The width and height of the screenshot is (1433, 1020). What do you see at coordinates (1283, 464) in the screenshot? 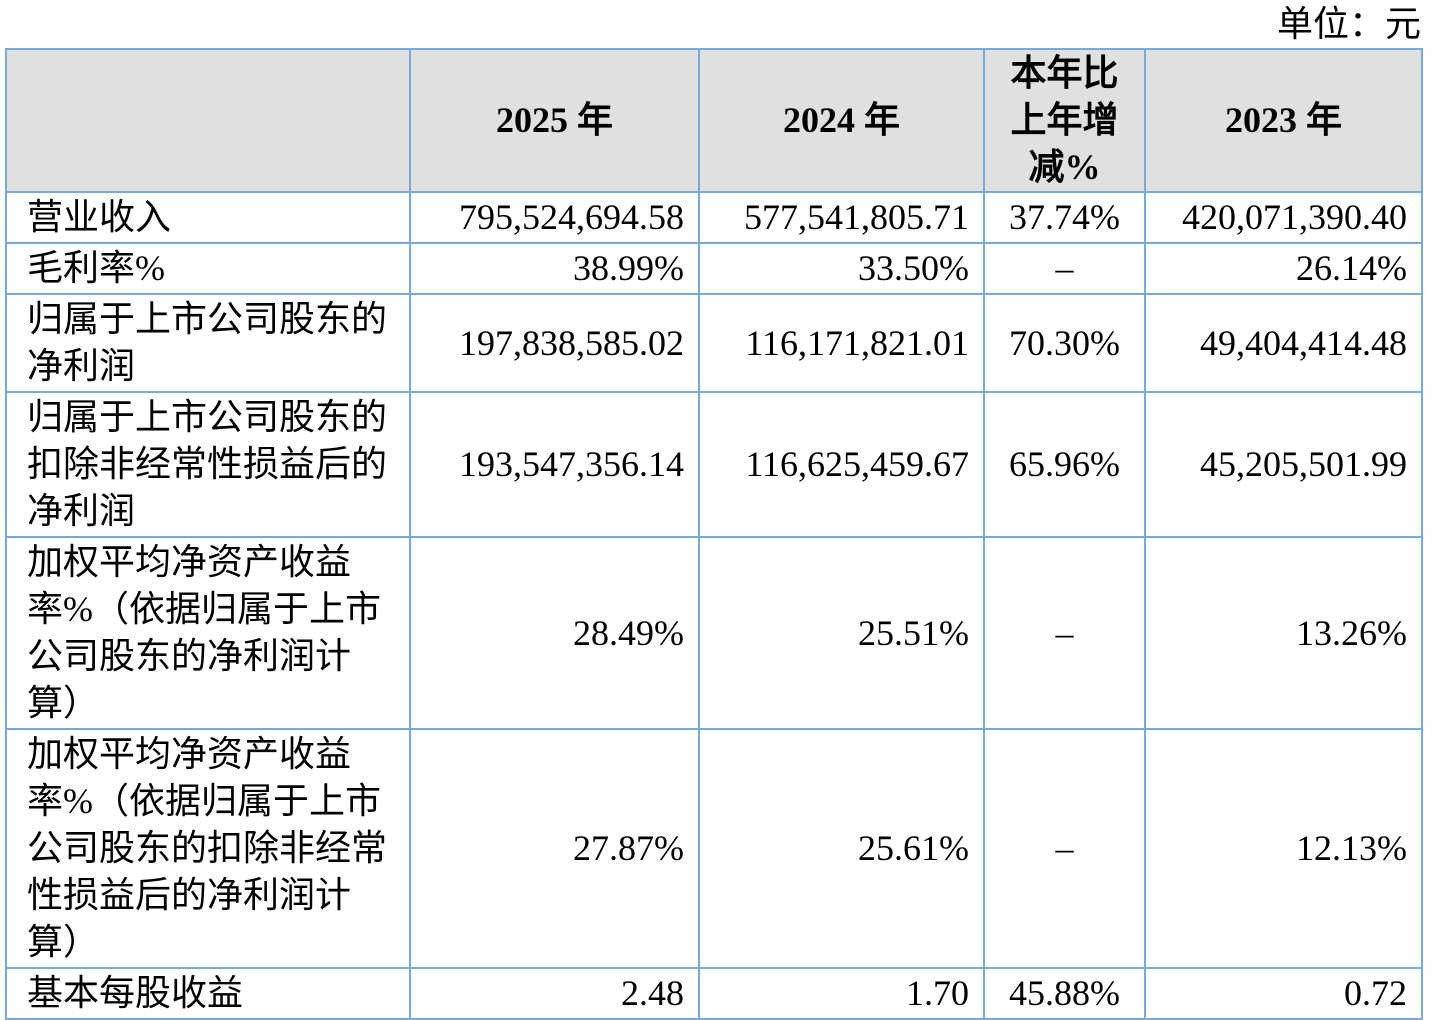
I see `cell-2023: 45,205,501.99` at bounding box center [1283, 464].